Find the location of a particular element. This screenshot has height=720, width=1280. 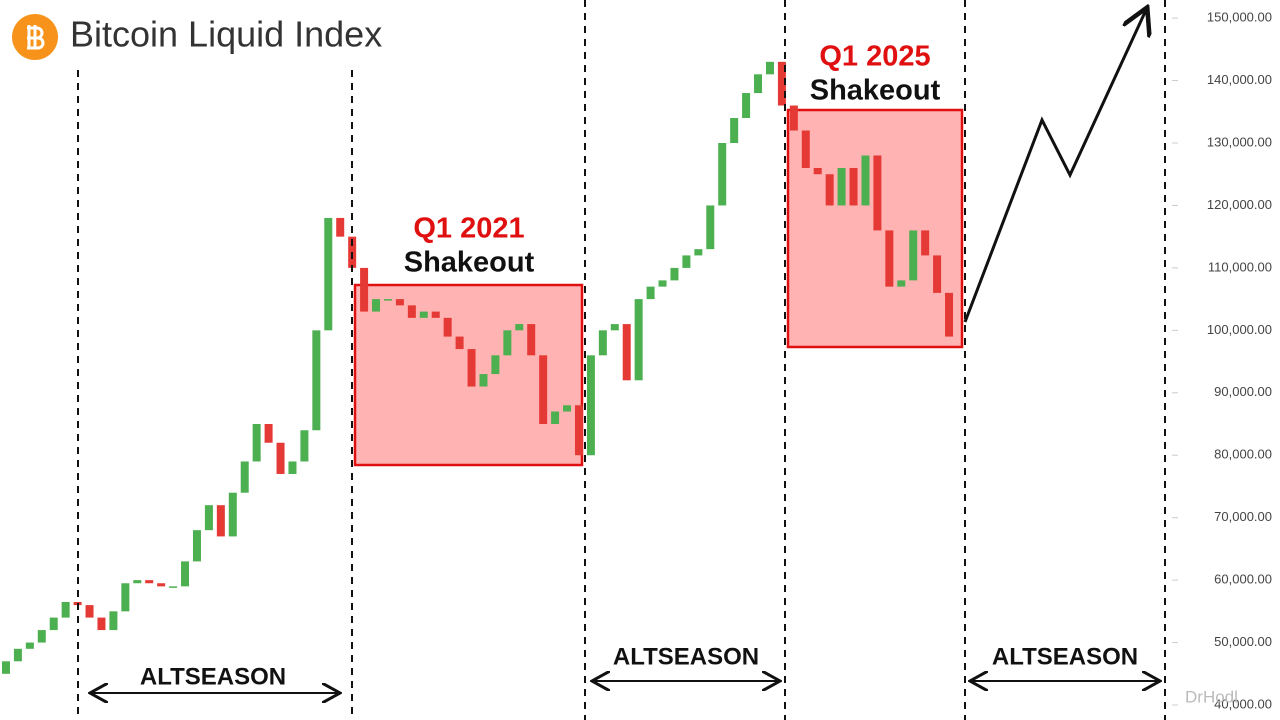

y-tick-label: 40,000.00 is located at coordinates (1243, 703).